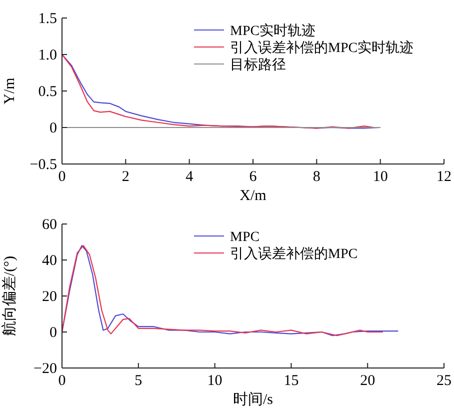 This screenshot has width=454, height=412. I want to click on x-tick-label: 2, so click(126, 177).